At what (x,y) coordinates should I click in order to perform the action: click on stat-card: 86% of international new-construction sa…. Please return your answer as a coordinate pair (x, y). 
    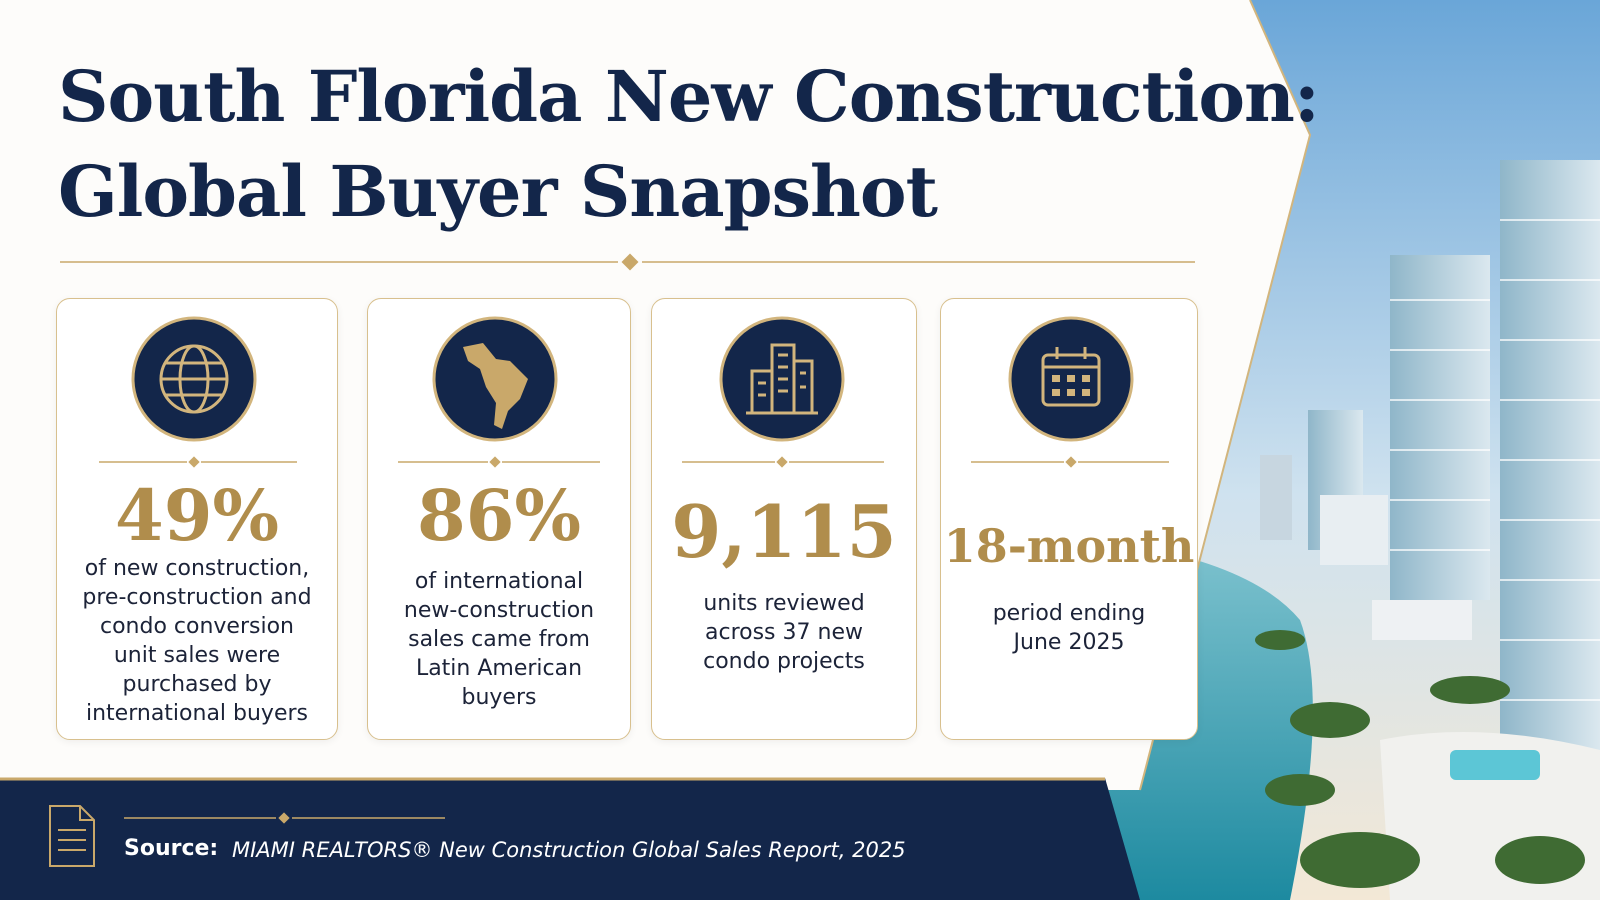
    Looking at the image, I should click on (499, 519).